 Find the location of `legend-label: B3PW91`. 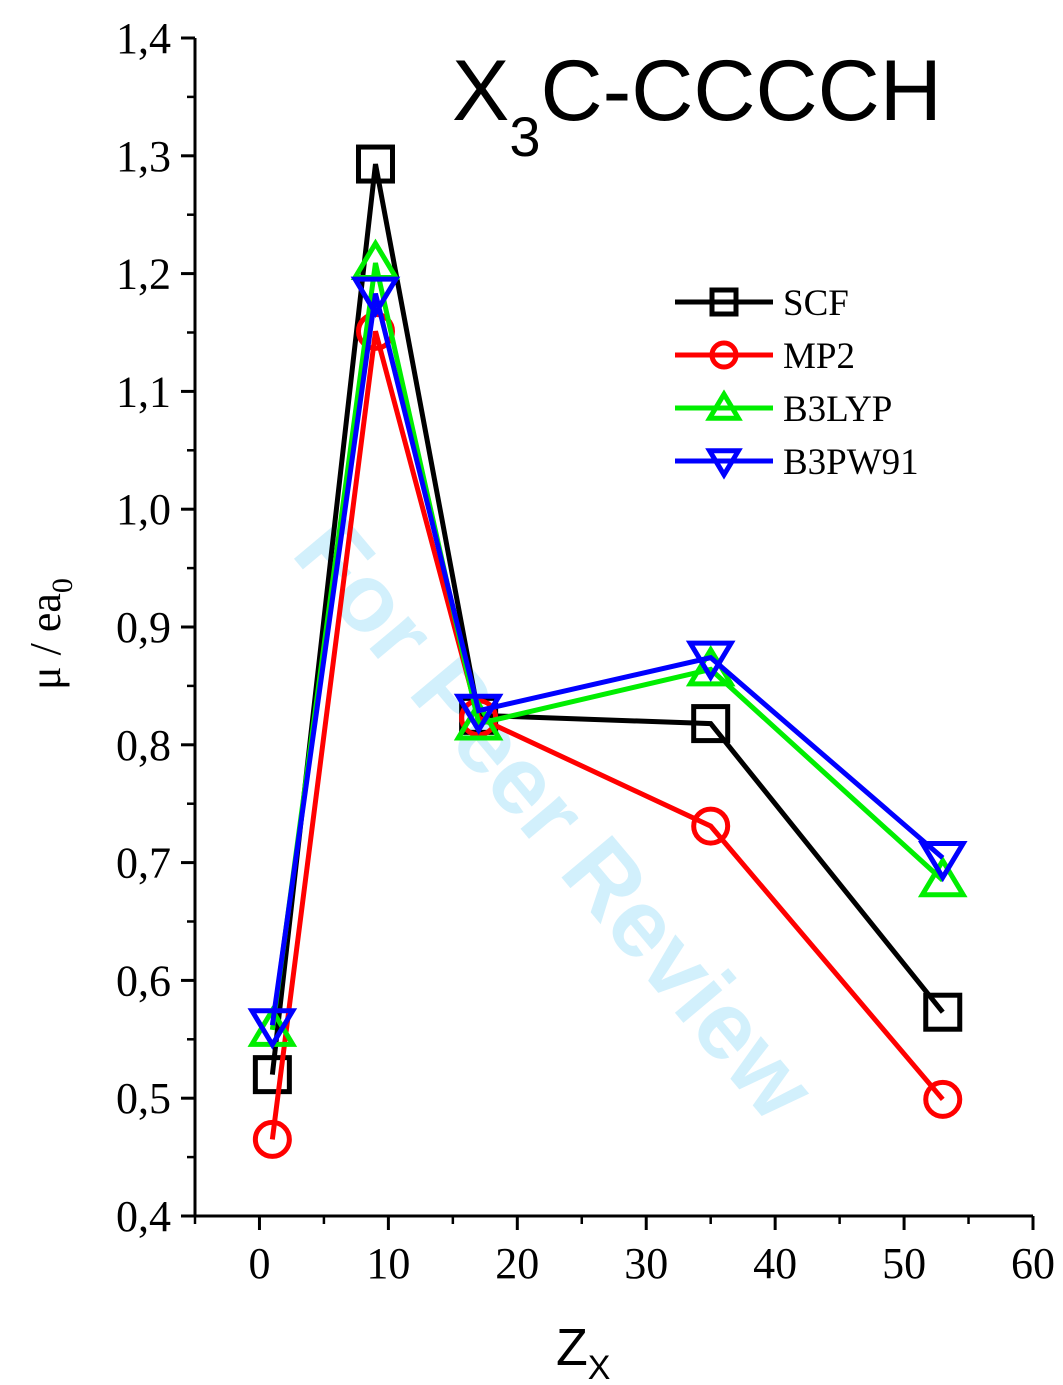

legend-label: B3PW91 is located at coordinates (851, 462).